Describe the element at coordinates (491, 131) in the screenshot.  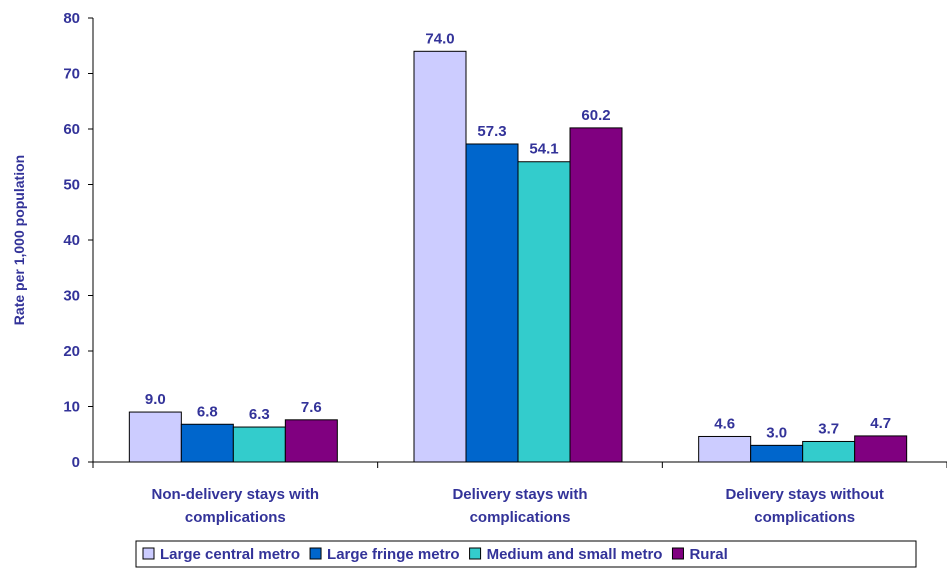
I see `data-label: 57.3` at that location.